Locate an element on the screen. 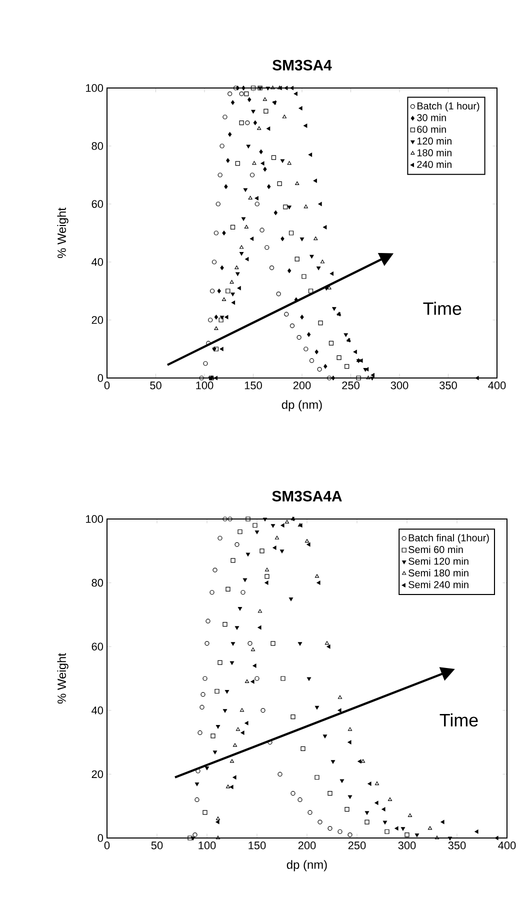 This screenshot has width=519, height=899. legend-label: 120 min is located at coordinates (434, 141).